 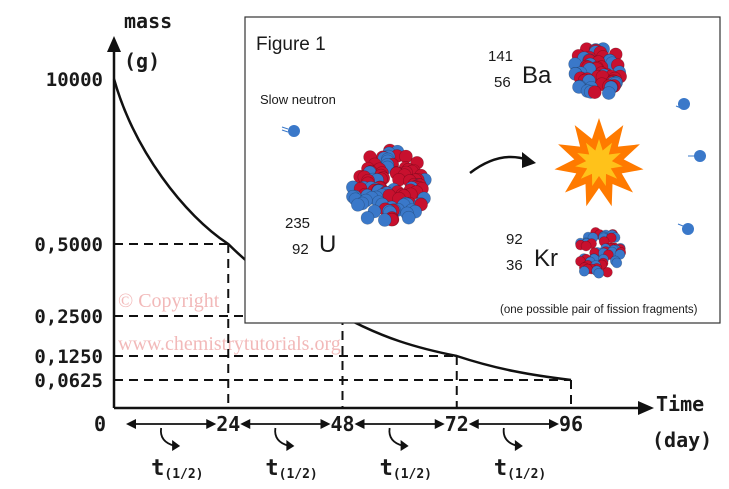 What do you see at coordinates (646, 408) in the screenshot?
I see `x-axis-arrowhead` at bounding box center [646, 408].